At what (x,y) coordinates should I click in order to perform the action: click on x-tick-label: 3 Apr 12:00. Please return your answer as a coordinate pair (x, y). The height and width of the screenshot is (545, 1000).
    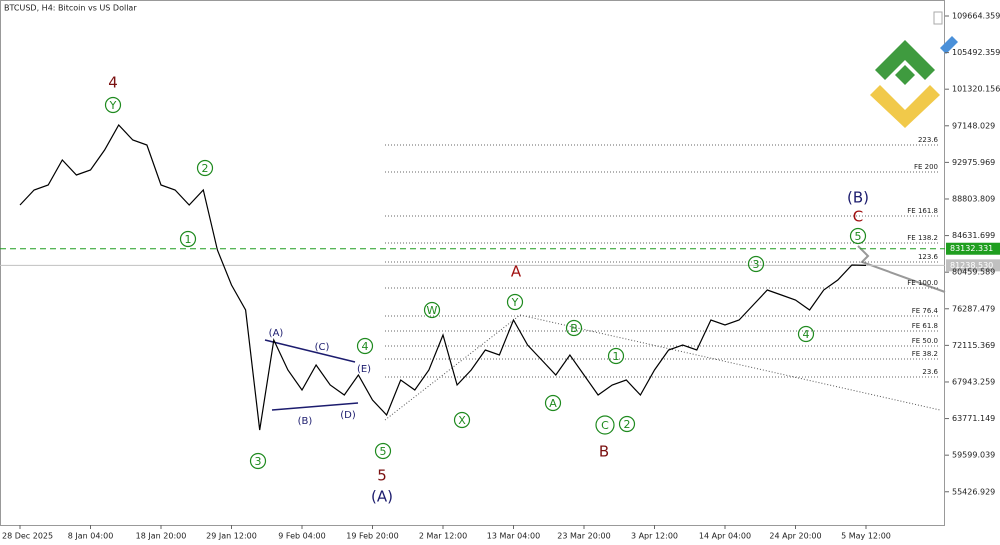
    Looking at the image, I should click on (654, 536).